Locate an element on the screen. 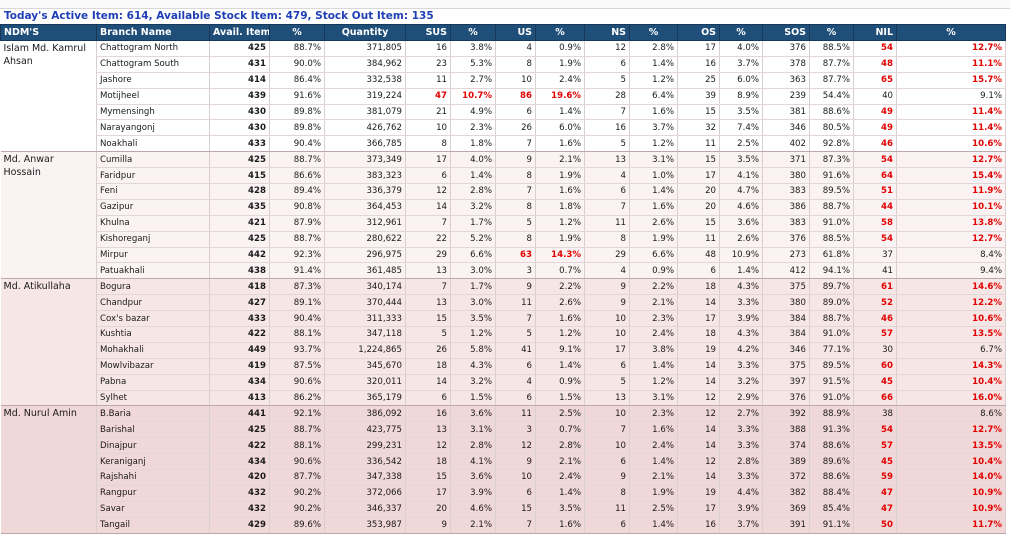 The image size is (1010, 537). sos-cell: 397 is located at coordinates (786, 382).